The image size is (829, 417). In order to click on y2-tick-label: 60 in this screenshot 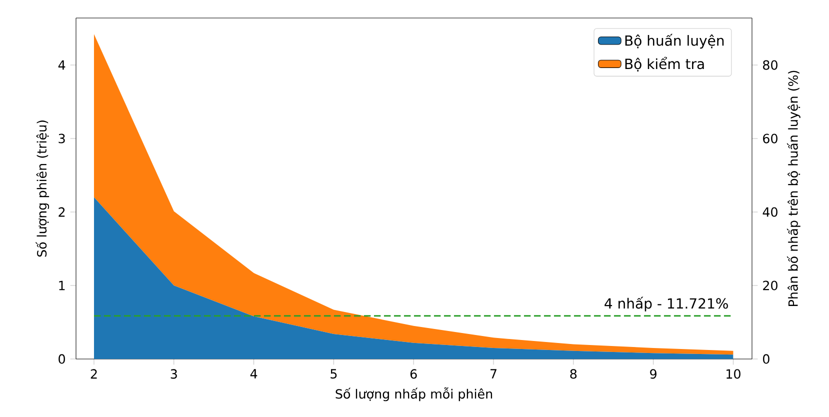, I will do `click(770, 139)`.